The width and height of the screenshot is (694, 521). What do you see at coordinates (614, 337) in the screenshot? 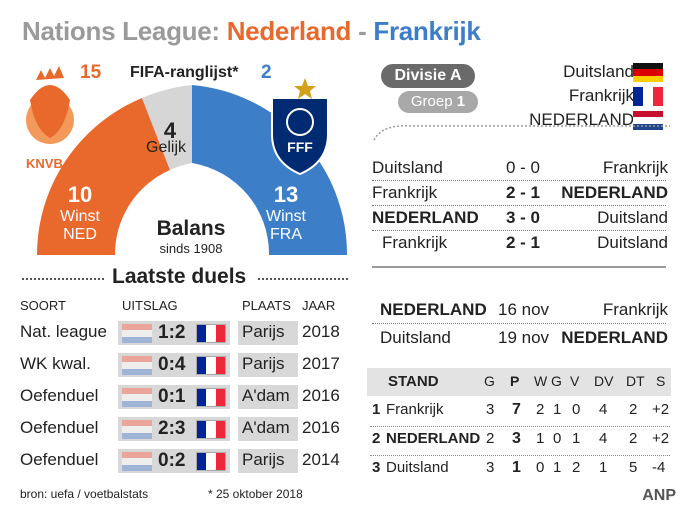
I see `upcoming-away: NEDERLAND` at bounding box center [614, 337].